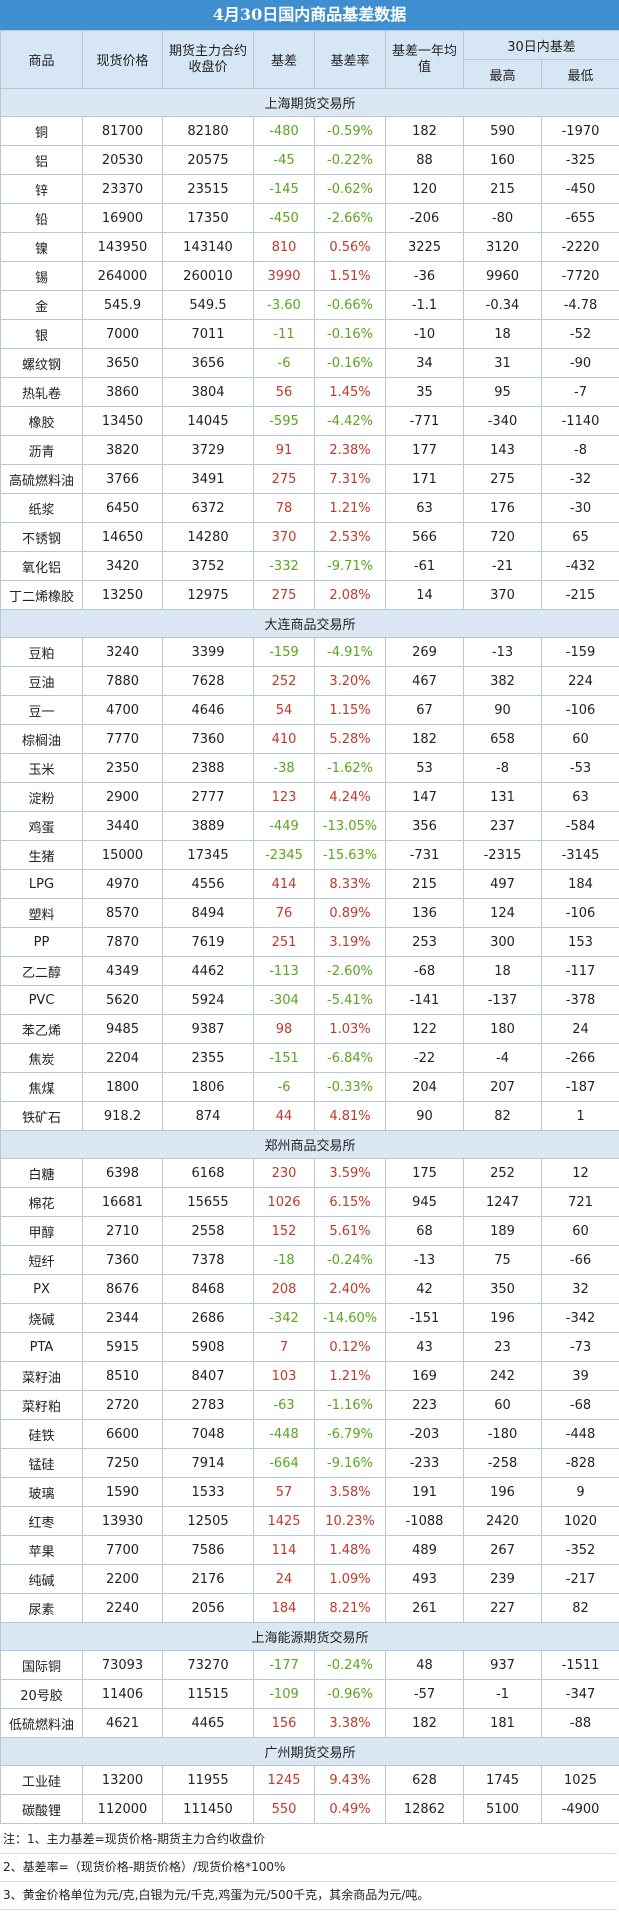 Image resolution: width=619 pixels, height=1915 pixels. I want to click on basis-30d-low: -450, so click(579, 189).